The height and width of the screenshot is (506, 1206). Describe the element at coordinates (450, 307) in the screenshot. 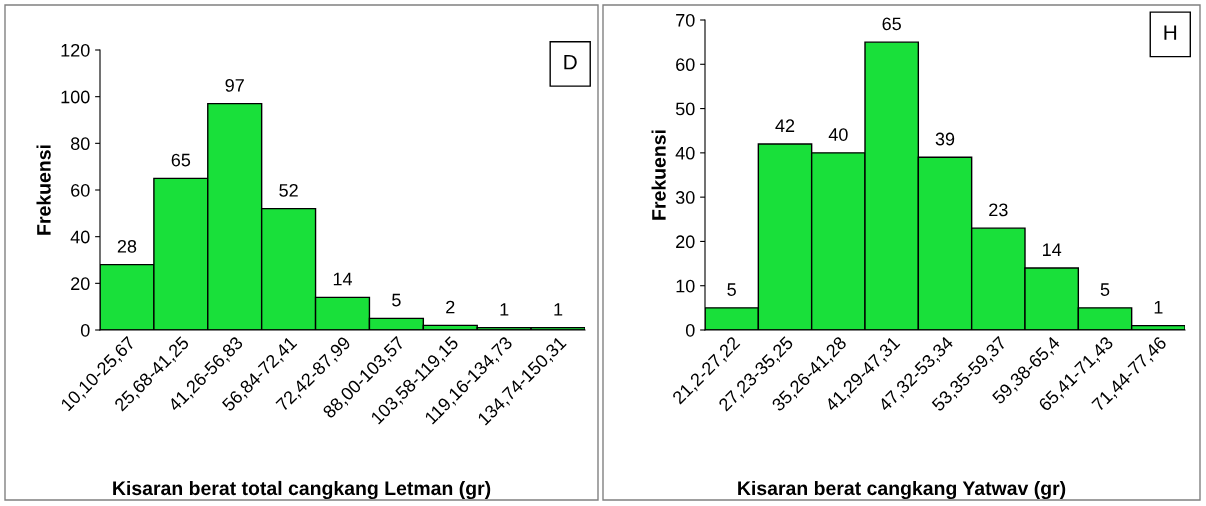

I see `data-label: 2` at that location.